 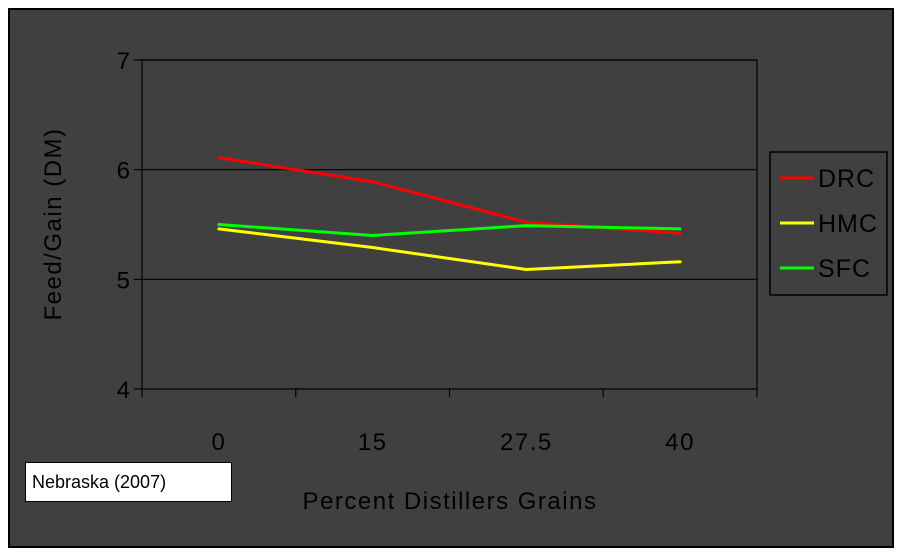 I want to click on series-lines, so click(x=449, y=213).